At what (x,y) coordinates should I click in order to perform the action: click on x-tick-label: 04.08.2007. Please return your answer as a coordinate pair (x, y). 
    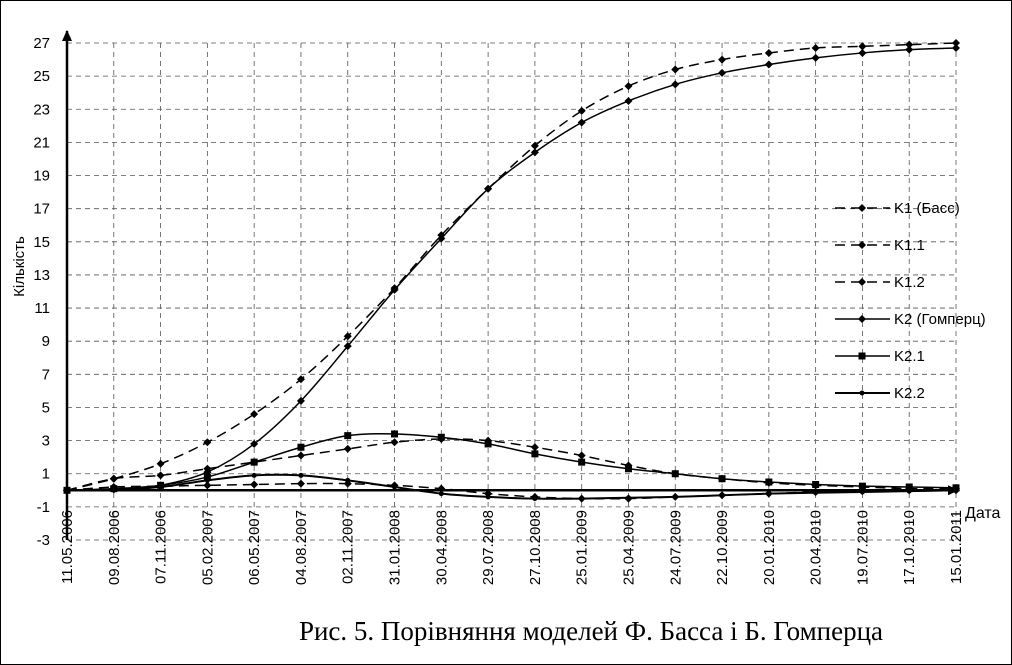
    Looking at the image, I should click on (301, 547).